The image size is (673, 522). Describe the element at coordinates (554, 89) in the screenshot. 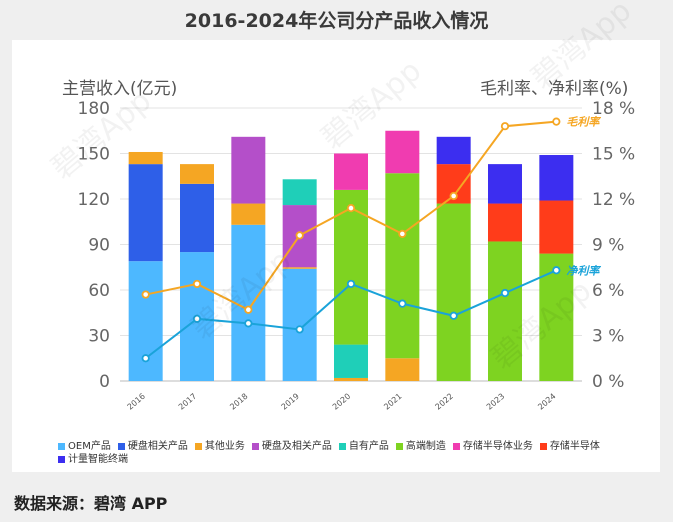

I see `right-axis-title: 毛利率、净利率(%)` at that location.